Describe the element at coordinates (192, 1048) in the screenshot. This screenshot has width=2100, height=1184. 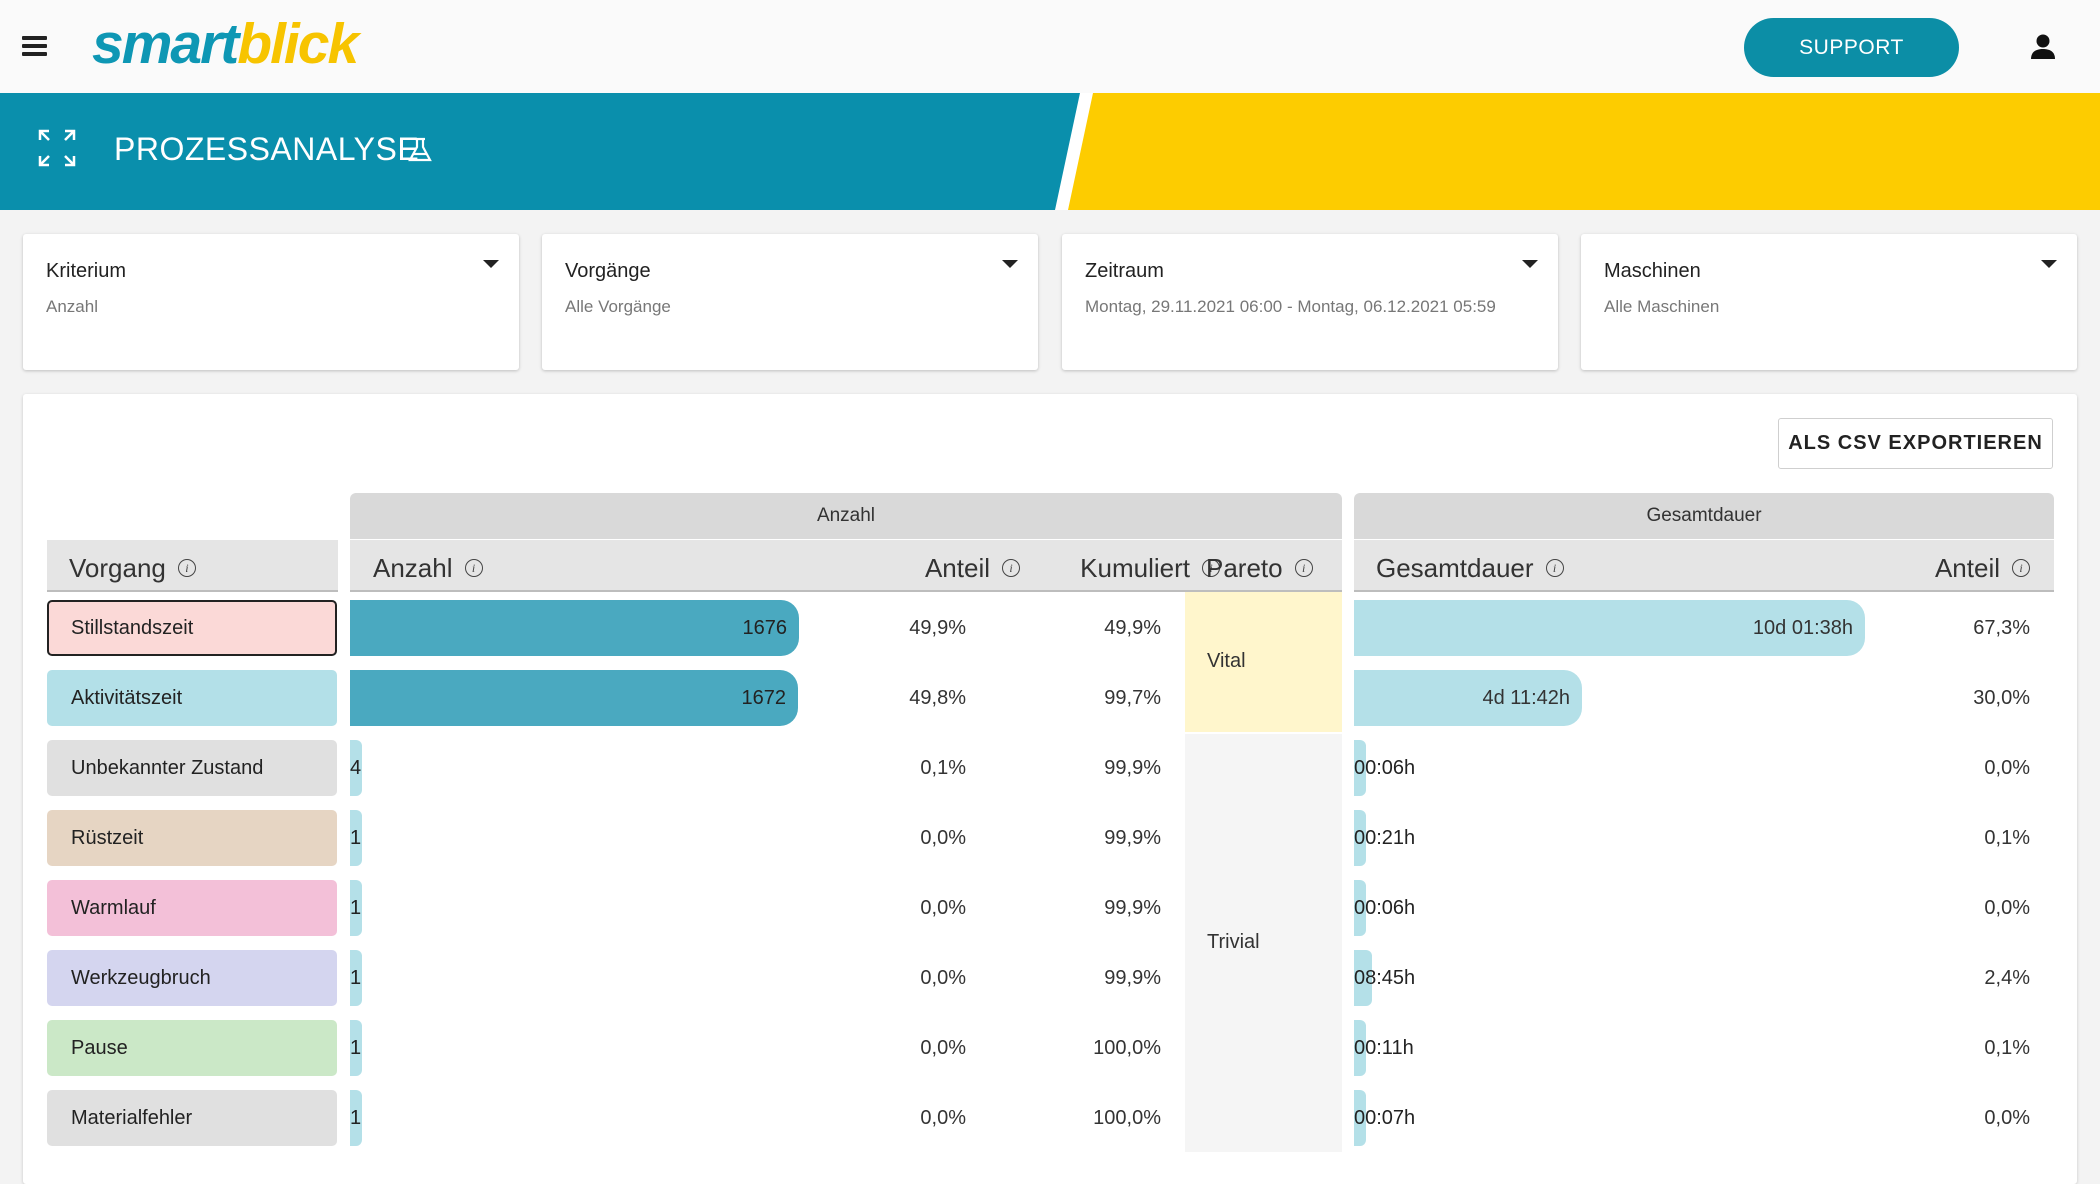
I see `table-row-vorgang: Pause` at that location.